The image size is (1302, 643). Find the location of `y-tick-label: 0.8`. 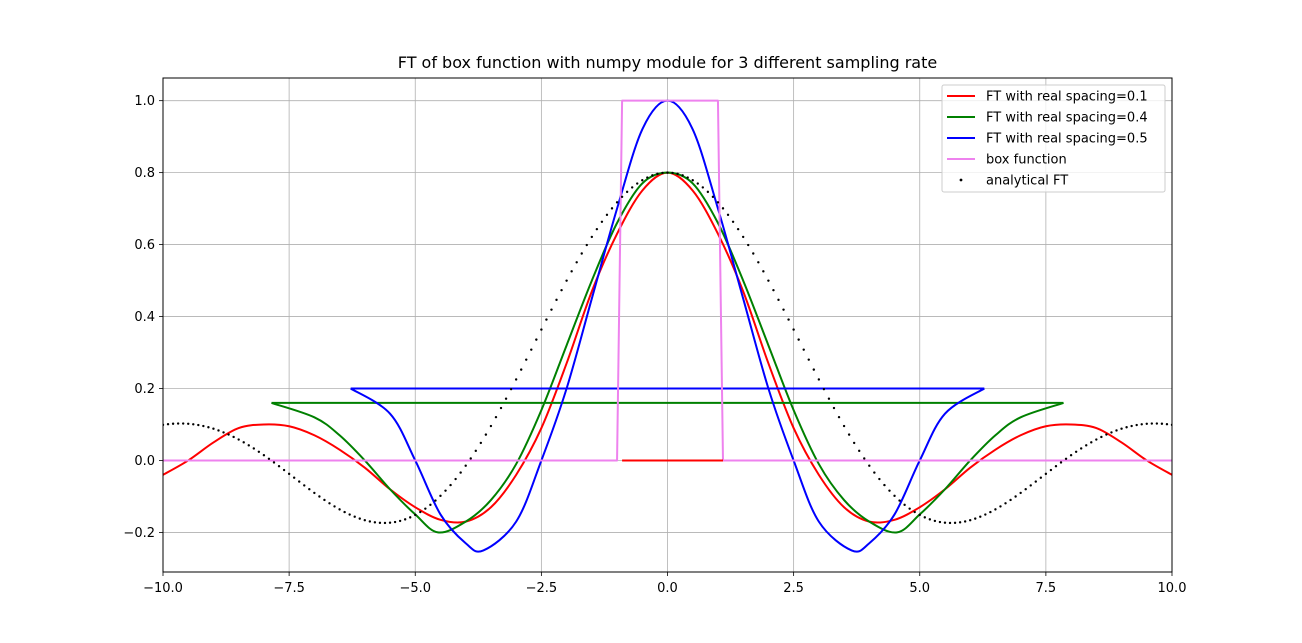

y-tick-label: 0.8 is located at coordinates (144, 173).